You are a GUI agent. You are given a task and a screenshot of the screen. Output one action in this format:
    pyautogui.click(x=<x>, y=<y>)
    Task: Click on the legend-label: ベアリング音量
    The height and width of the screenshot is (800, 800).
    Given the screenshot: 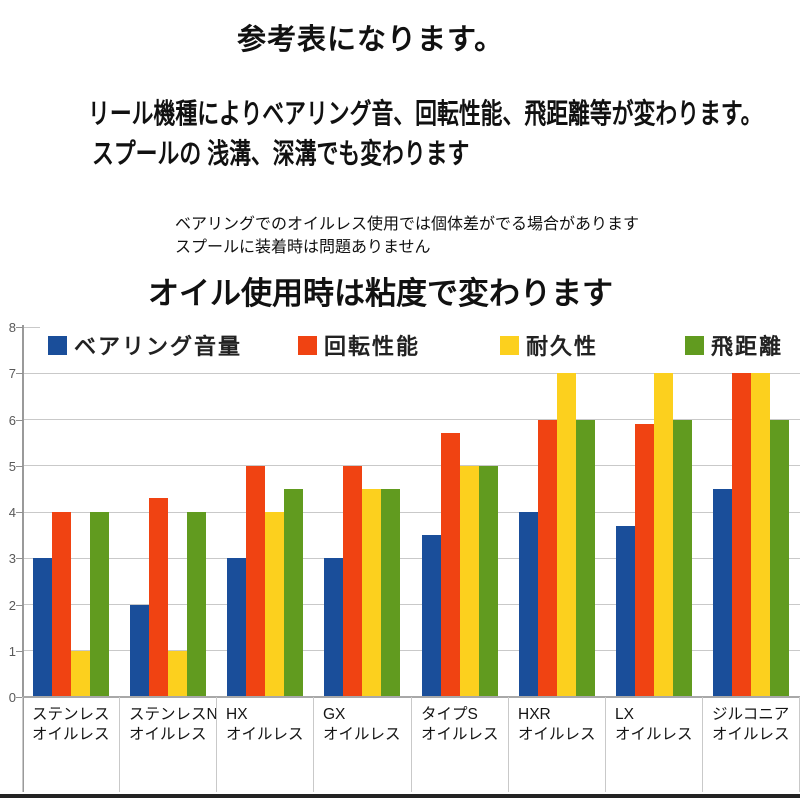 What is the action you would take?
    pyautogui.click(x=158, y=346)
    